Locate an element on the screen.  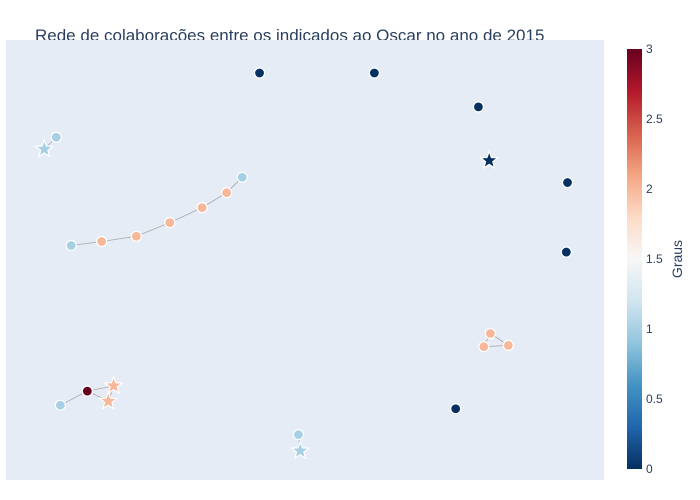
colorbar-tick-label: 3 is located at coordinates (649, 49).